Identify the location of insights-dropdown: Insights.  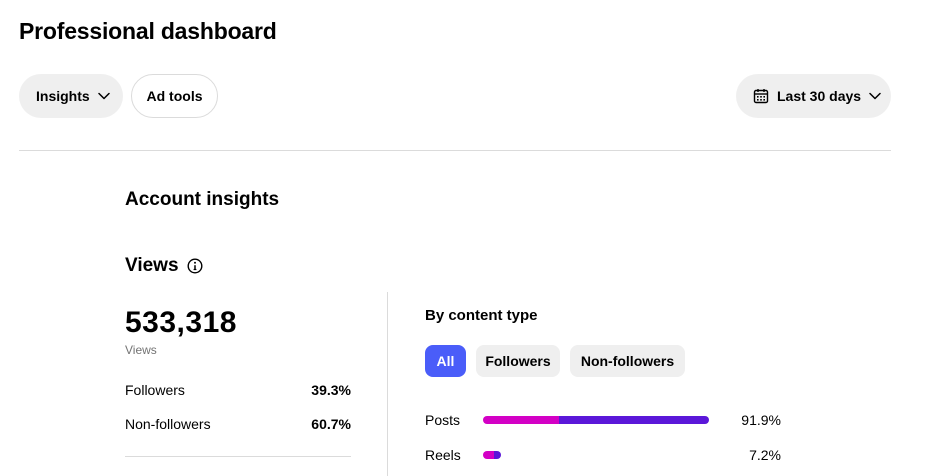
(71, 96).